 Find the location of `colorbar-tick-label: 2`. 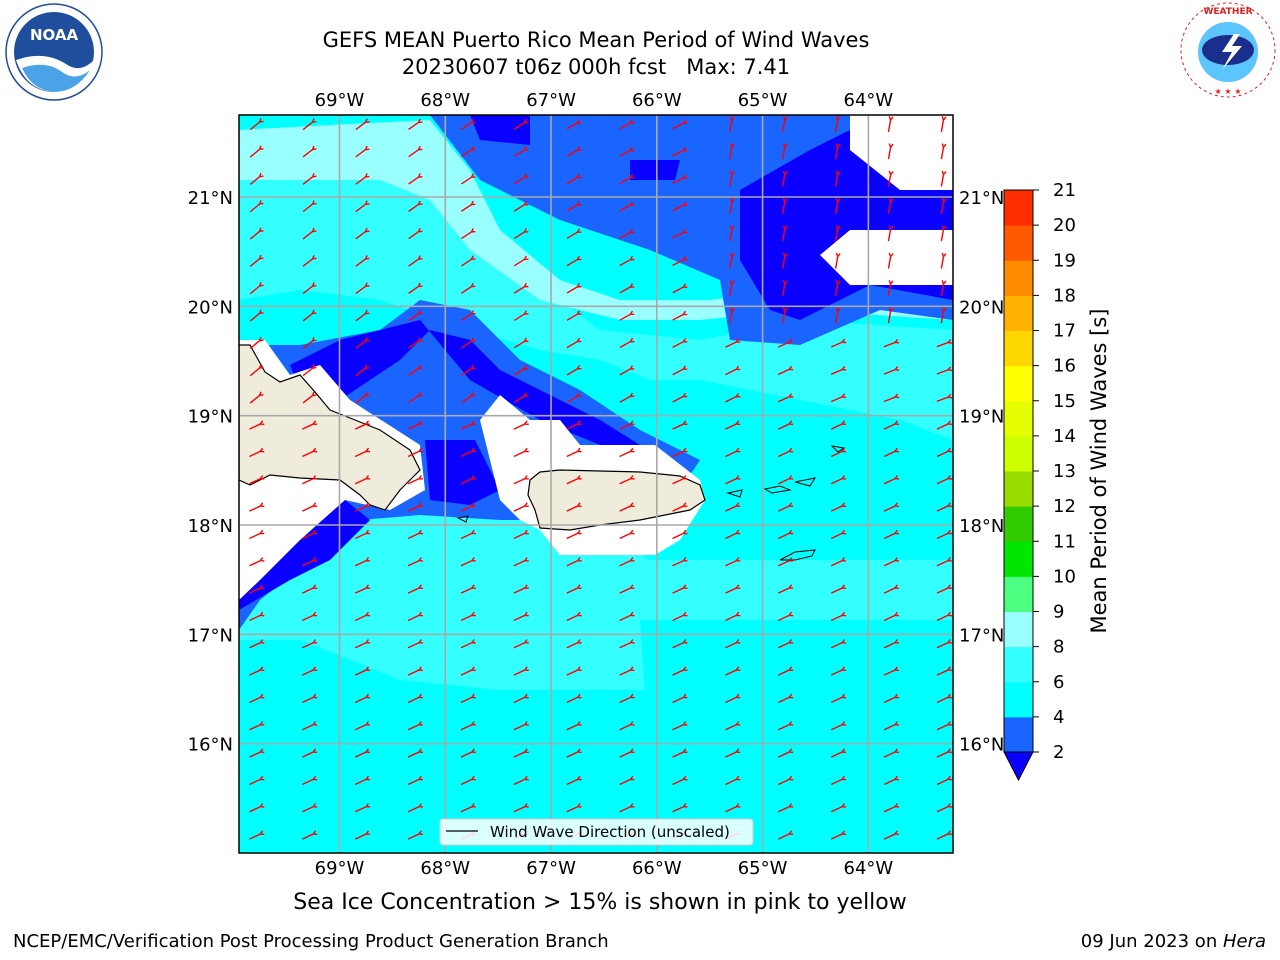

colorbar-tick-label: 2 is located at coordinates (1058, 752).